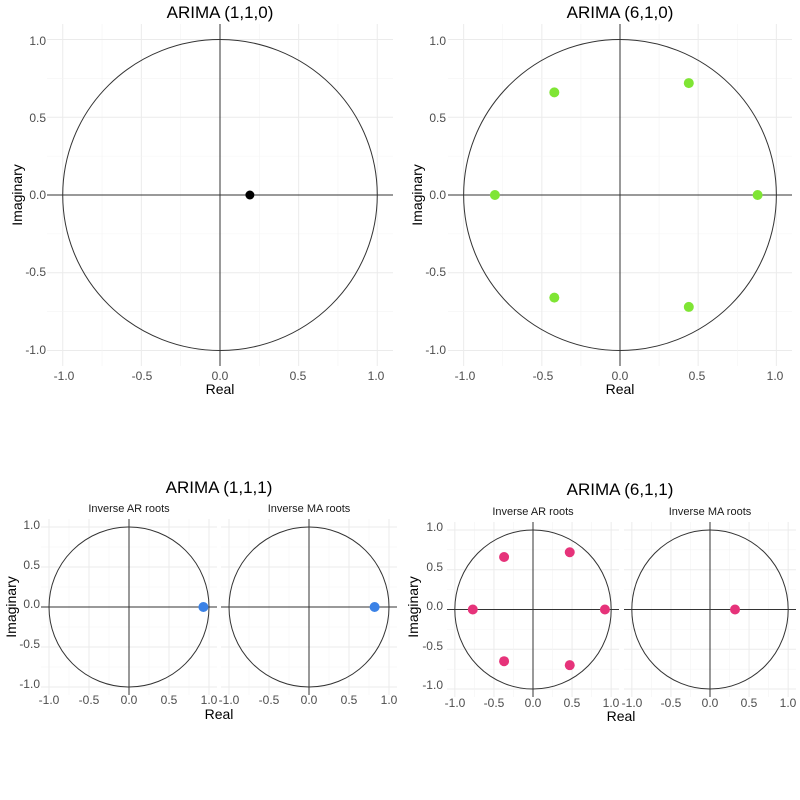 The image size is (800, 800). What do you see at coordinates (620, 489) in the screenshot?
I see `chart-title: ARIMA (6,1,1)` at bounding box center [620, 489].